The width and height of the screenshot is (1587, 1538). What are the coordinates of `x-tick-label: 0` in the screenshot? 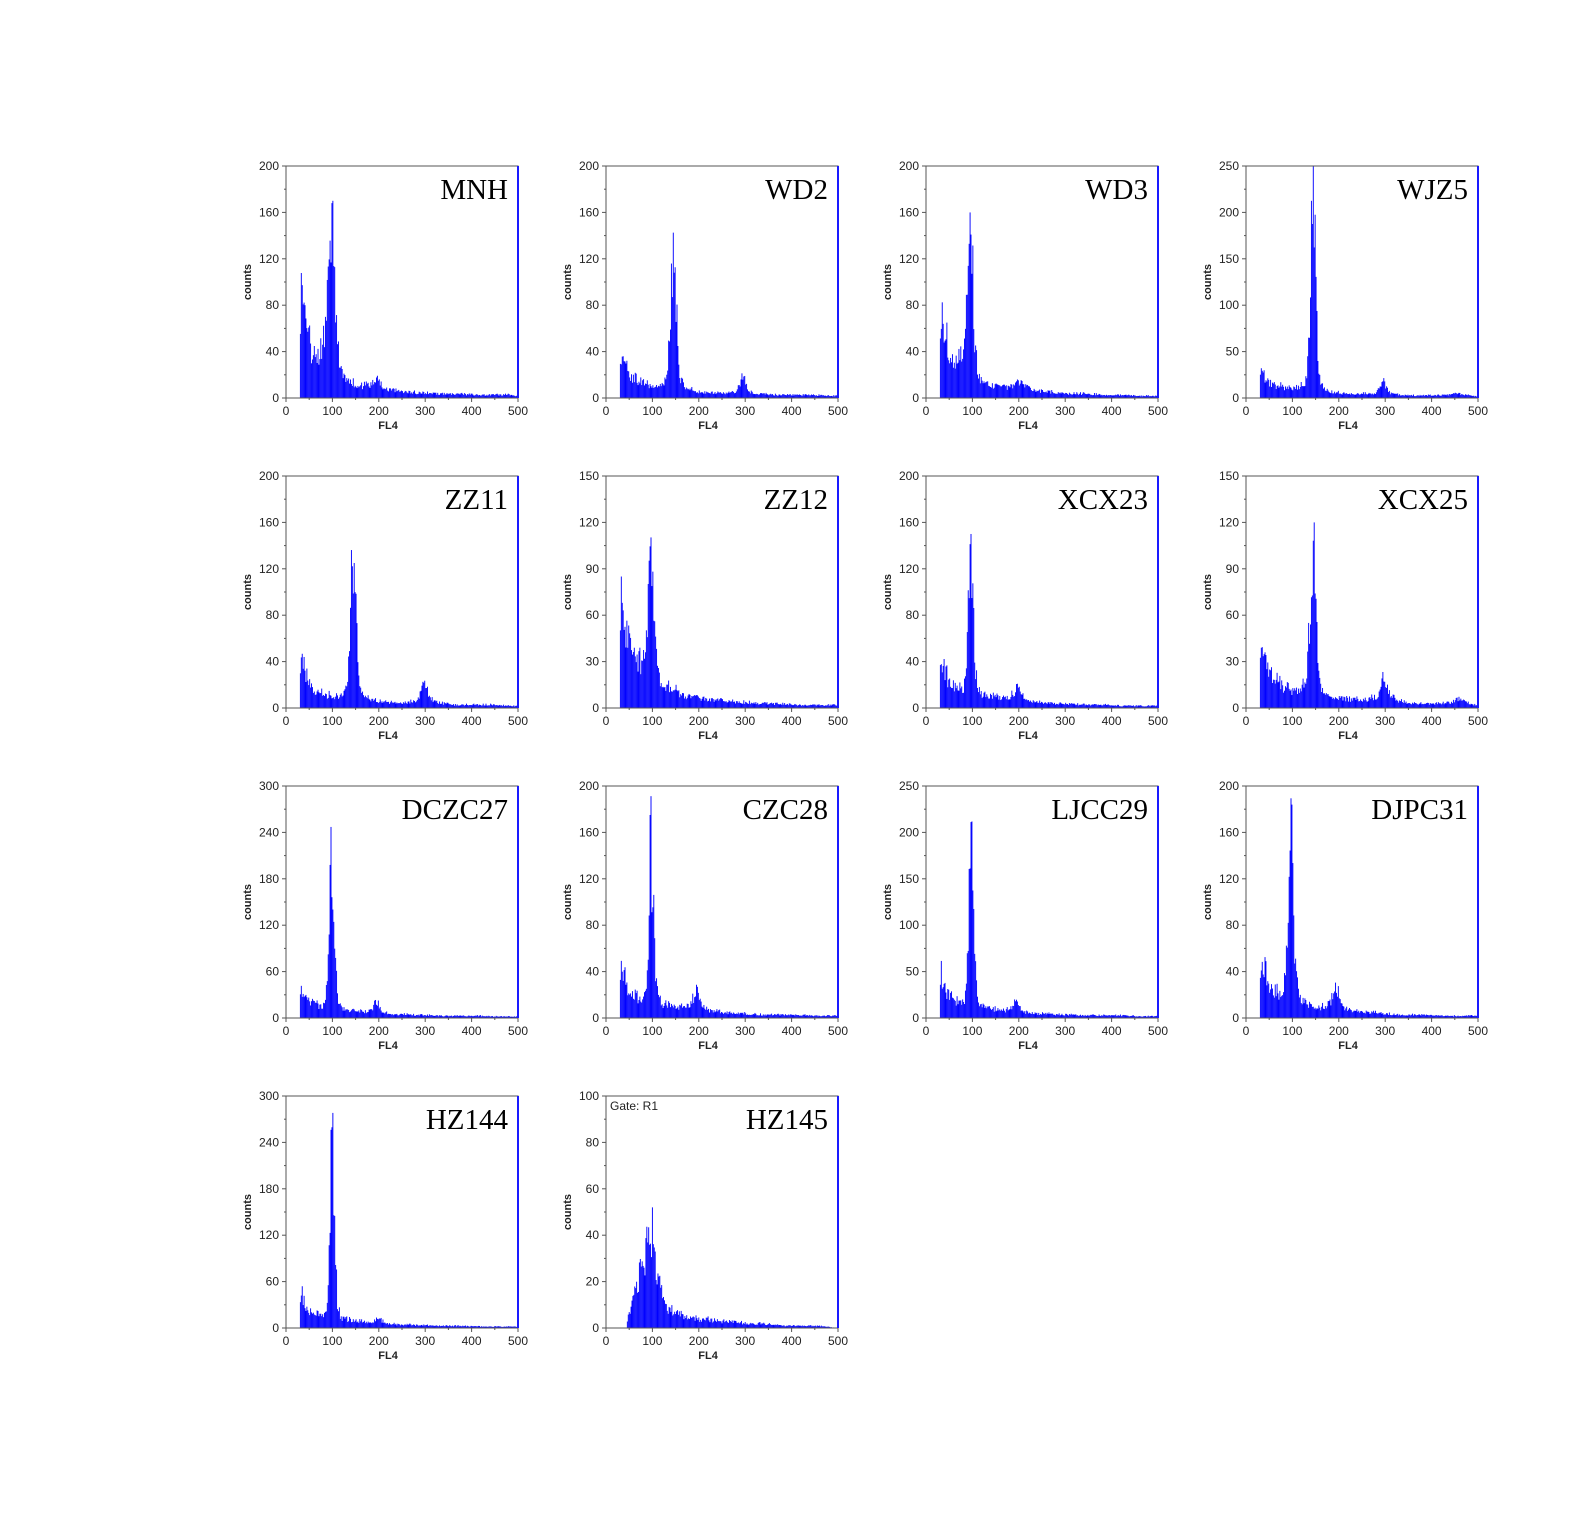 It's located at (606, 411).